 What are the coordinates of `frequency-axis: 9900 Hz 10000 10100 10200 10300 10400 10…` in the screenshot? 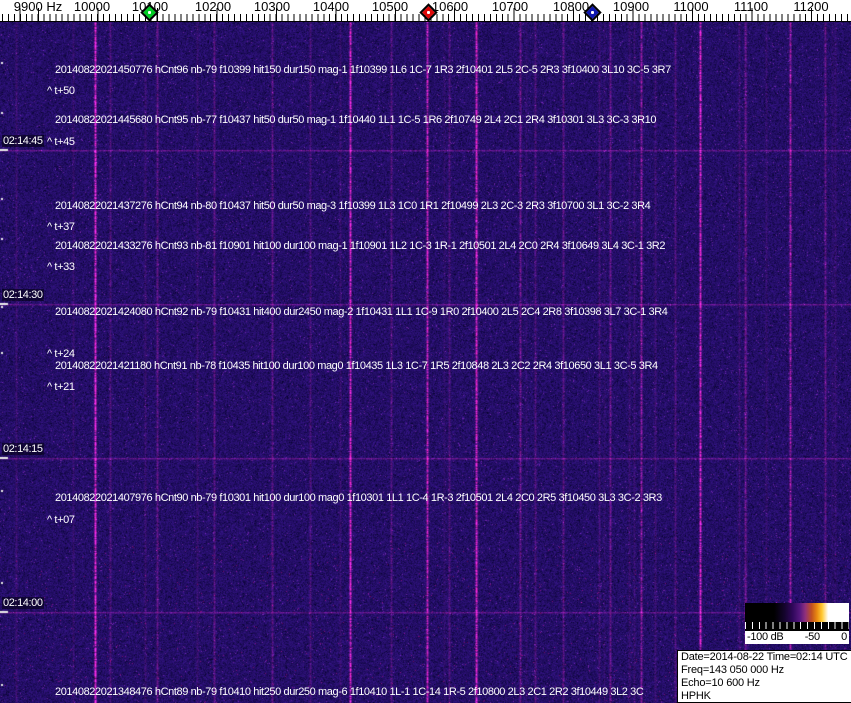 It's located at (425, 11).